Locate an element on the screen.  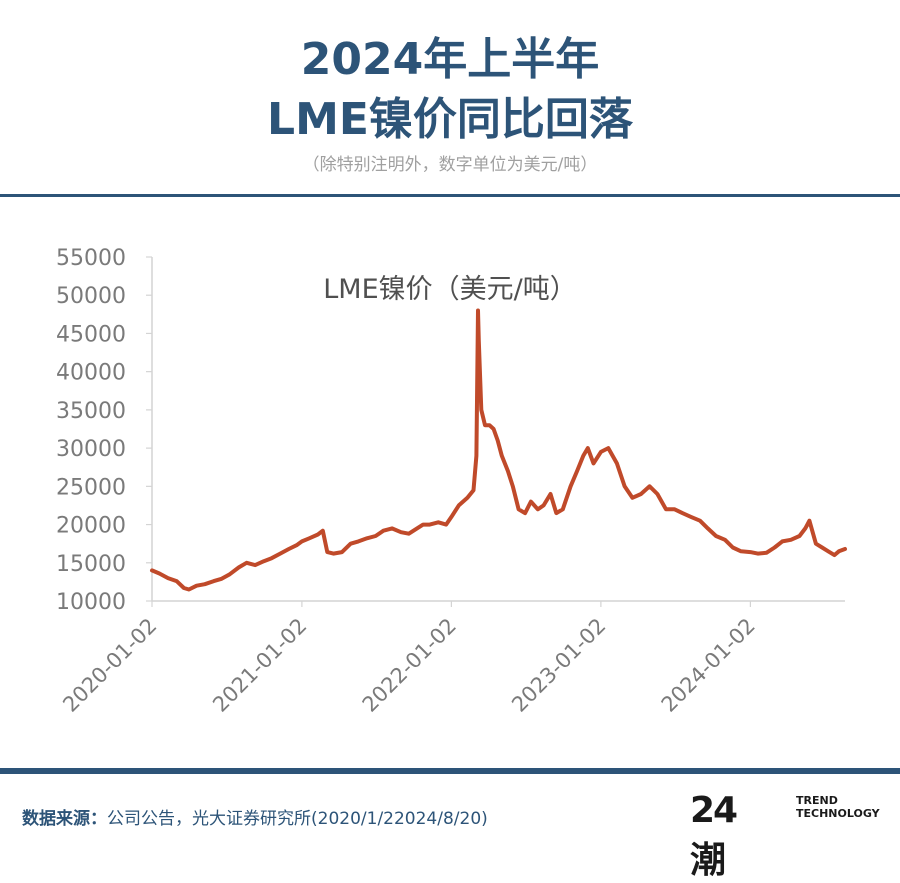
x-tick-label: 2020-01-02 is located at coordinates (109, 665).